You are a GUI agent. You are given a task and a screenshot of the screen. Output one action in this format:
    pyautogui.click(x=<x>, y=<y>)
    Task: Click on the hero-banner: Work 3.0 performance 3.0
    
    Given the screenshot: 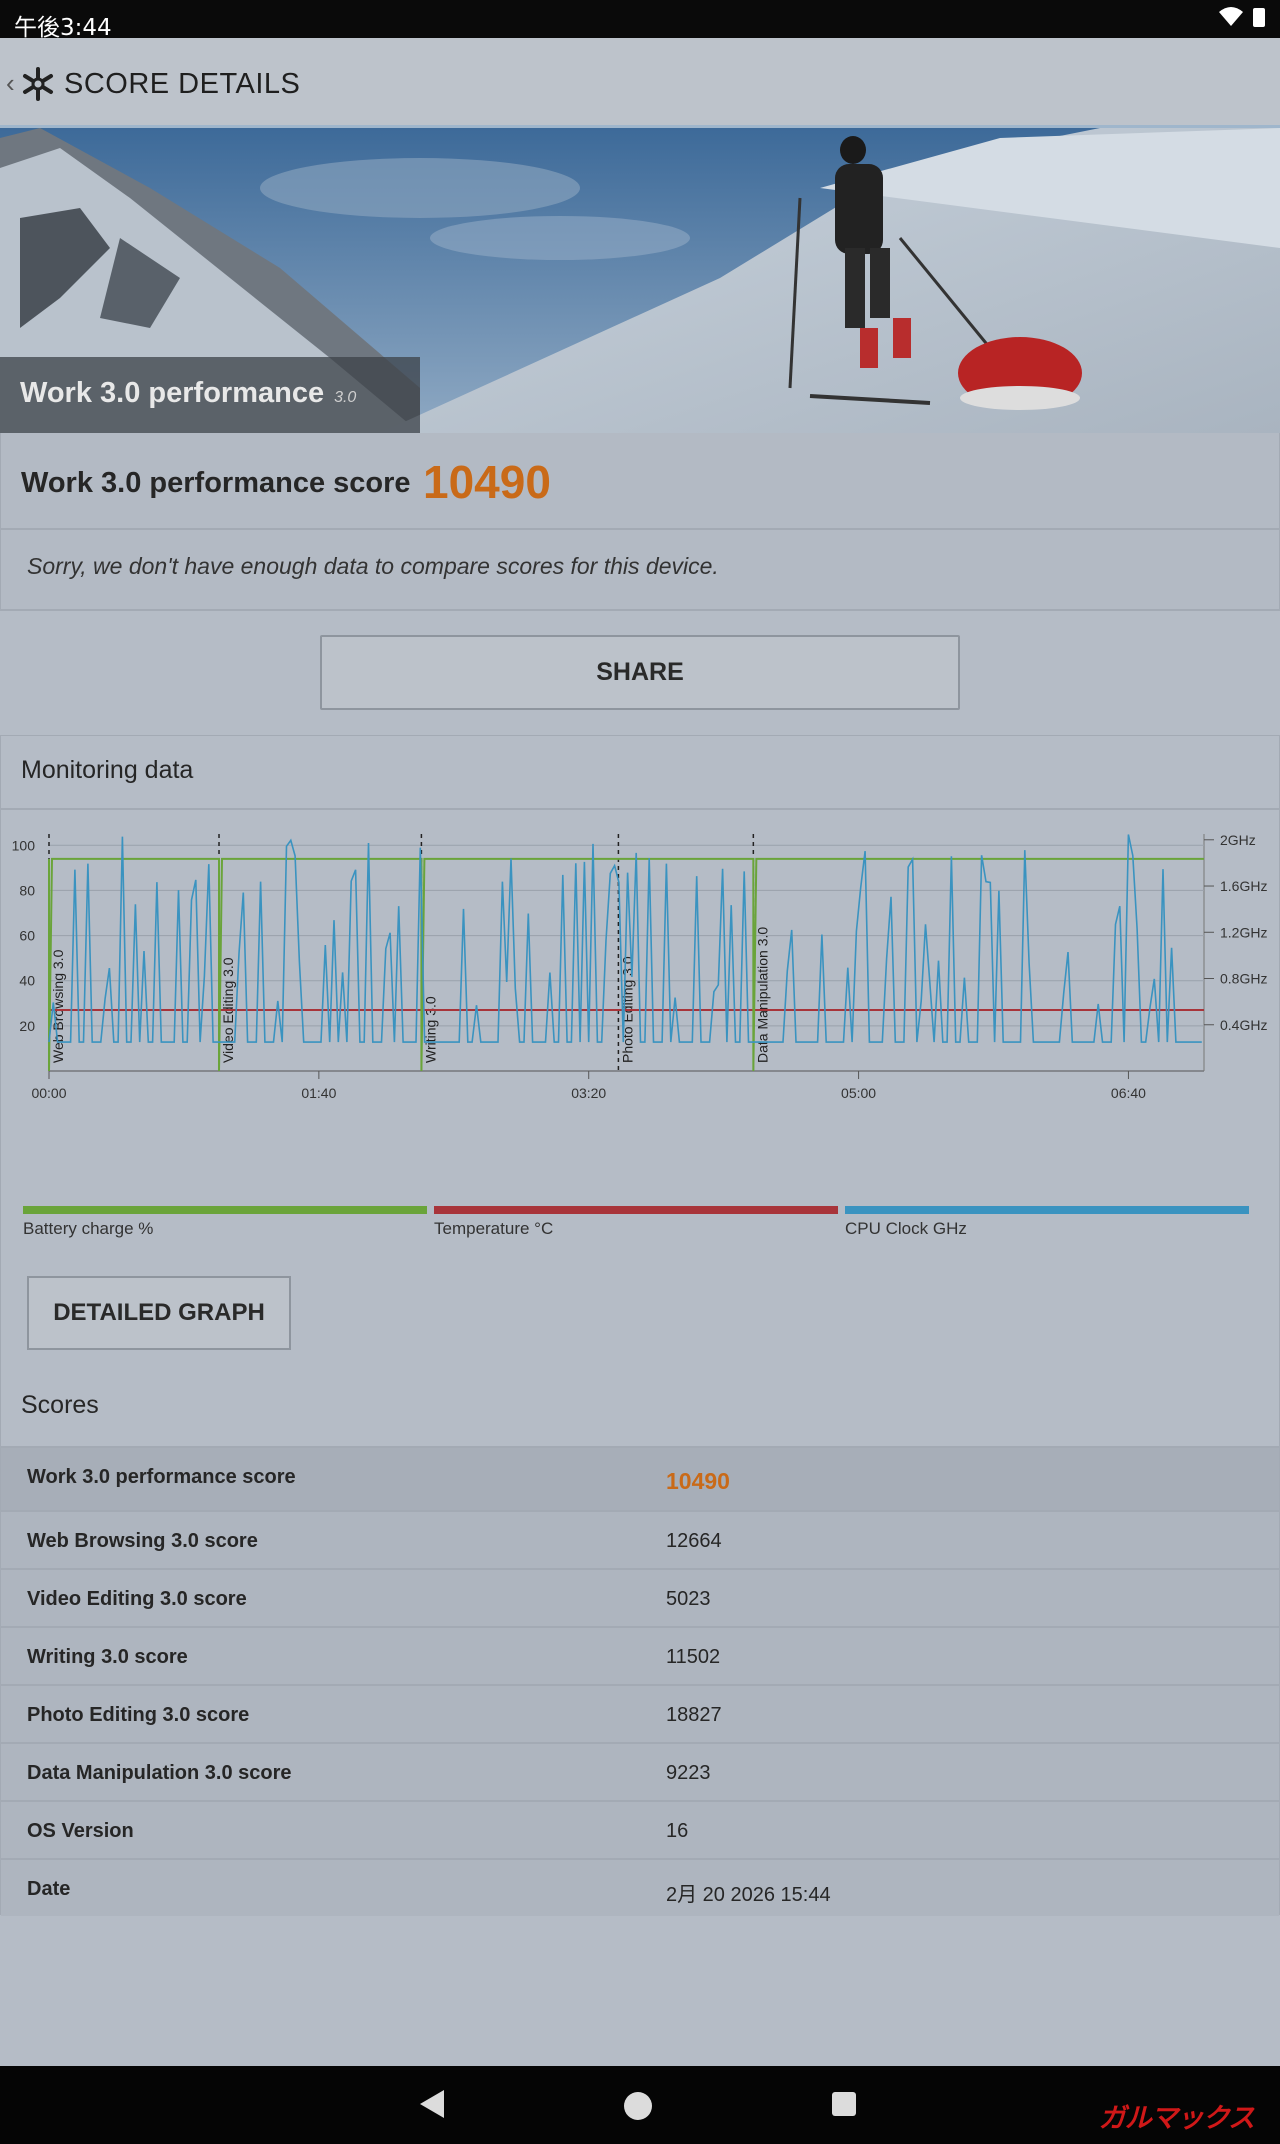 What is the action you would take?
    pyautogui.click(x=640, y=280)
    